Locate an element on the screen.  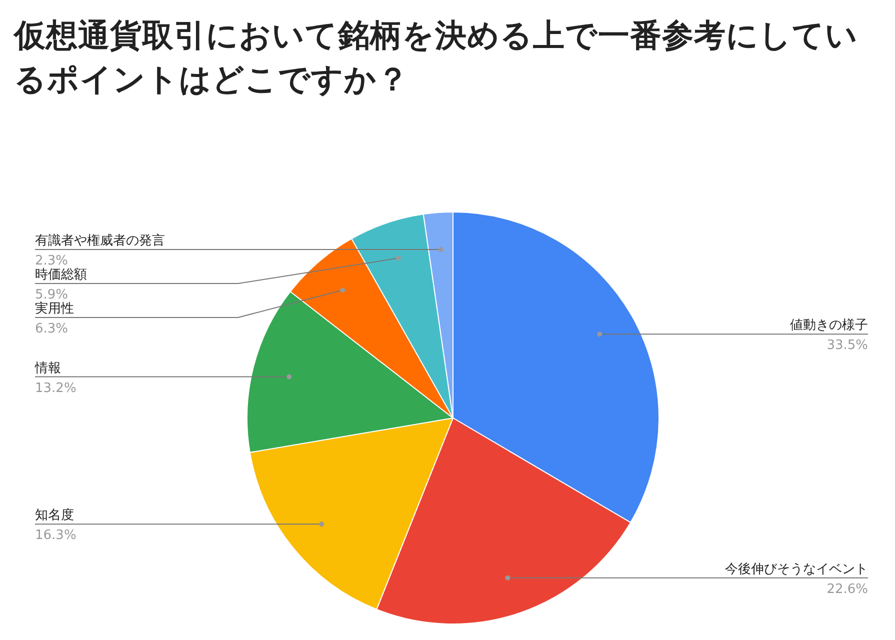
slice-label: 情報 is located at coordinates (47, 368).